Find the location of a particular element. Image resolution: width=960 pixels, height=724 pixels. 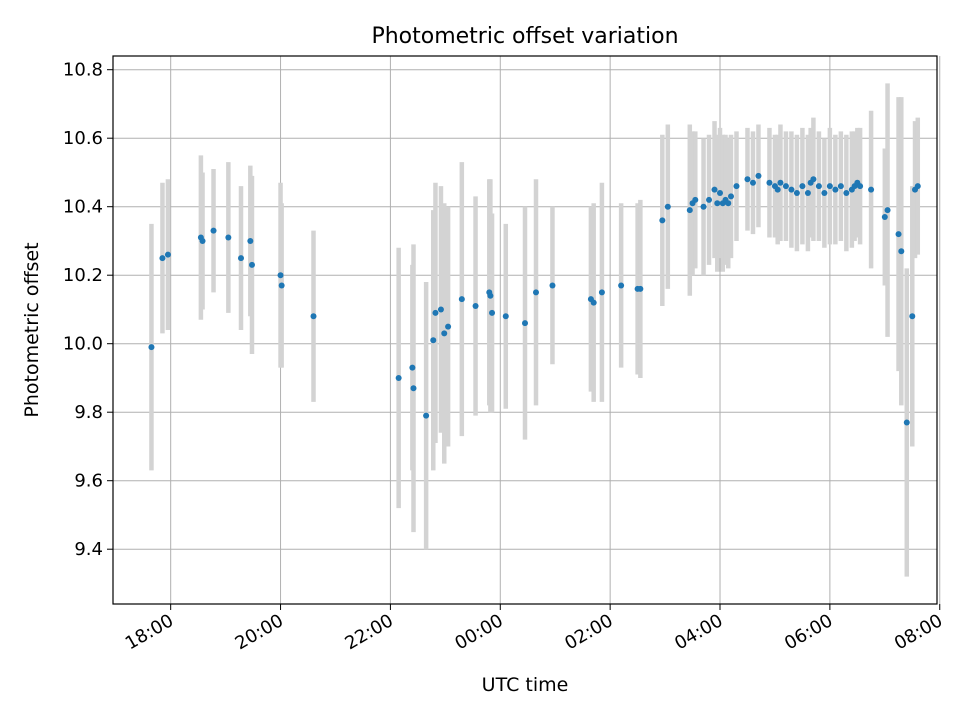

y-axis-label: Photometric offset is located at coordinates (32, 329).